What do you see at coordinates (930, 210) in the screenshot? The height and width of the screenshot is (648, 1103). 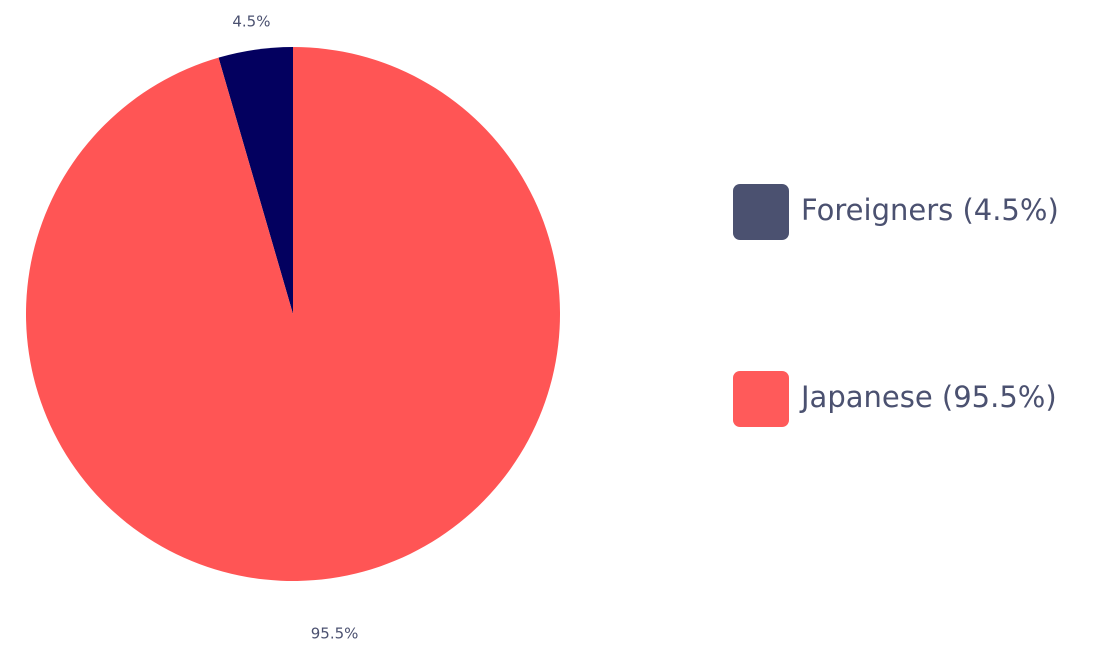 I see `legend-label: Foreigners (4.5%)` at bounding box center [930, 210].